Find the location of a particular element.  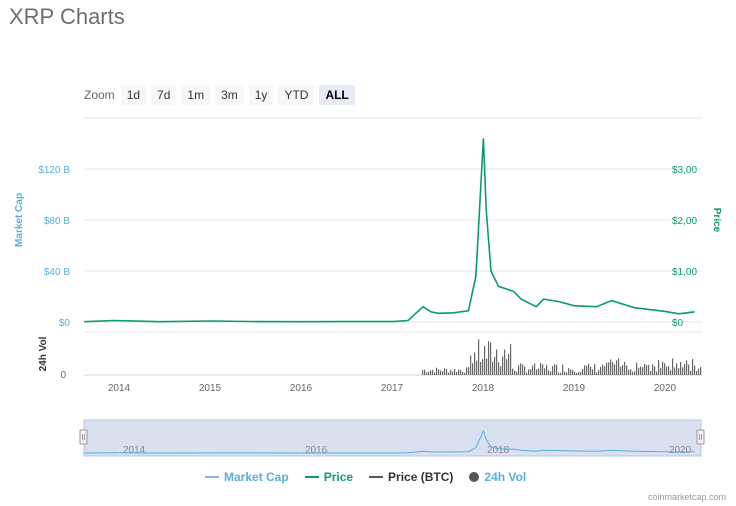

zoom-1d-button: 1d is located at coordinates (133, 95).